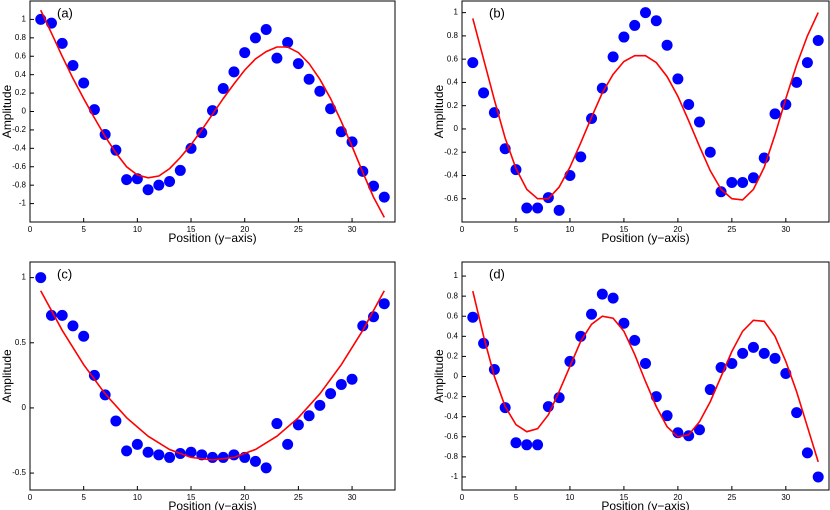 This screenshot has width=830, height=510. I want to click on x-tick-label: 30, so click(352, 497).